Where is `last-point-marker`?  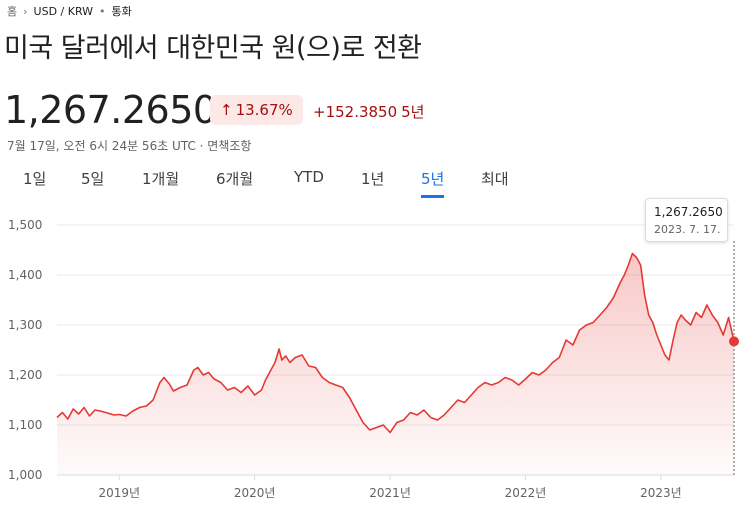
last-point-marker is located at coordinates (734, 341).